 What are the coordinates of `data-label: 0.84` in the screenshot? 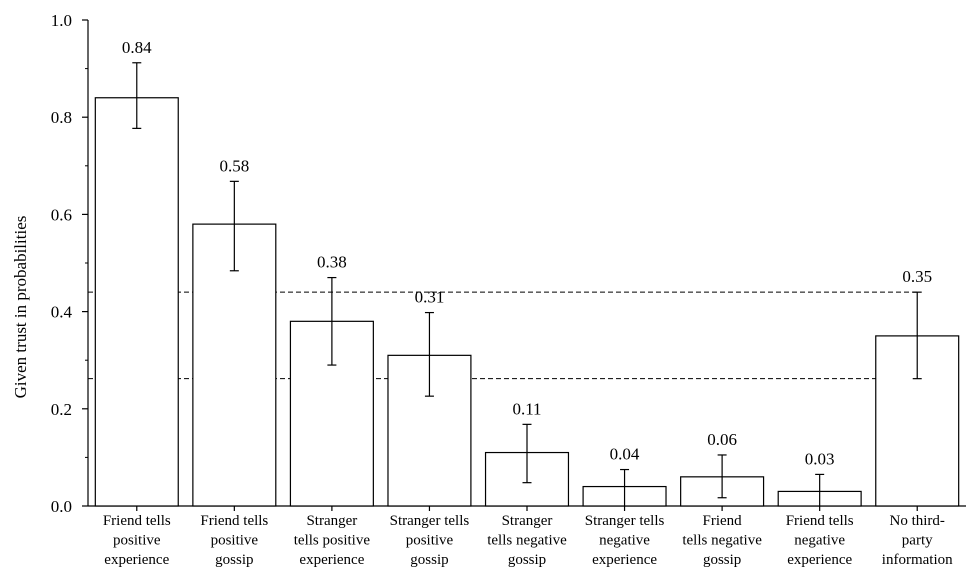 It's located at (137, 47).